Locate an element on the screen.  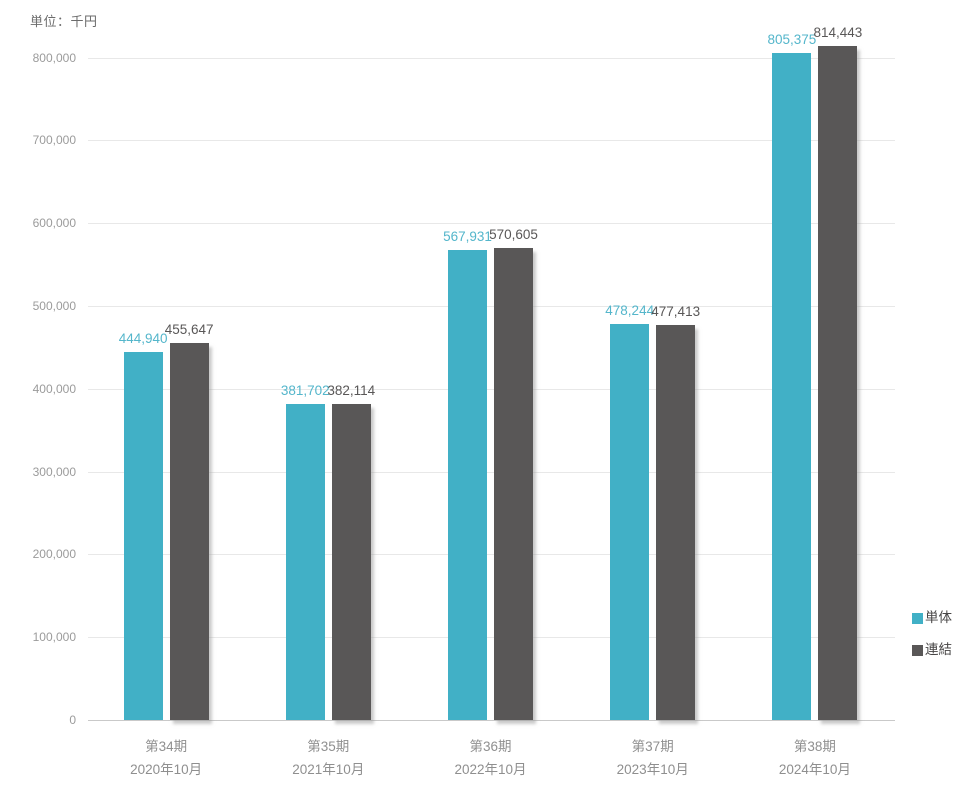
bar-単体-第36期 is located at coordinates (467, 484).